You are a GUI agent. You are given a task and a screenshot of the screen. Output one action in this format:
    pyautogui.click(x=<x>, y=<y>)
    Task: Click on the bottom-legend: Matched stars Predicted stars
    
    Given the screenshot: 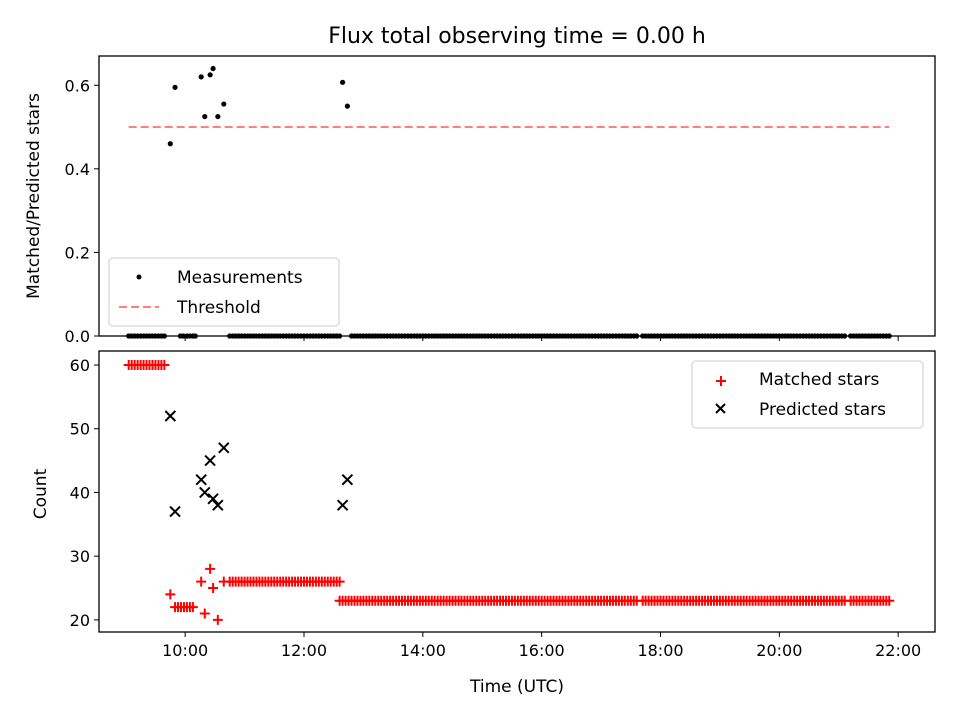 What is the action you would take?
    pyautogui.click(x=807, y=394)
    